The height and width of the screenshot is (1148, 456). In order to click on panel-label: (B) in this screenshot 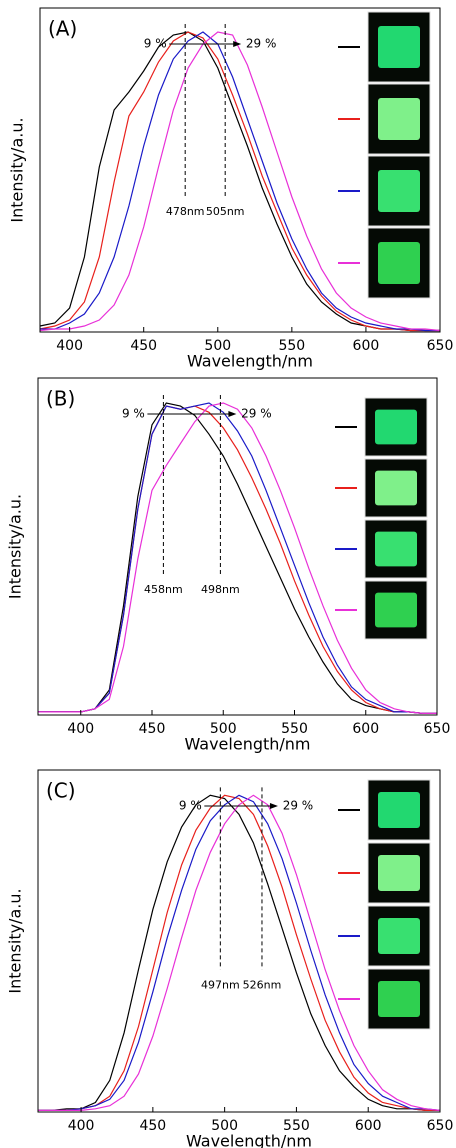, I will do `click(60, 399)`.